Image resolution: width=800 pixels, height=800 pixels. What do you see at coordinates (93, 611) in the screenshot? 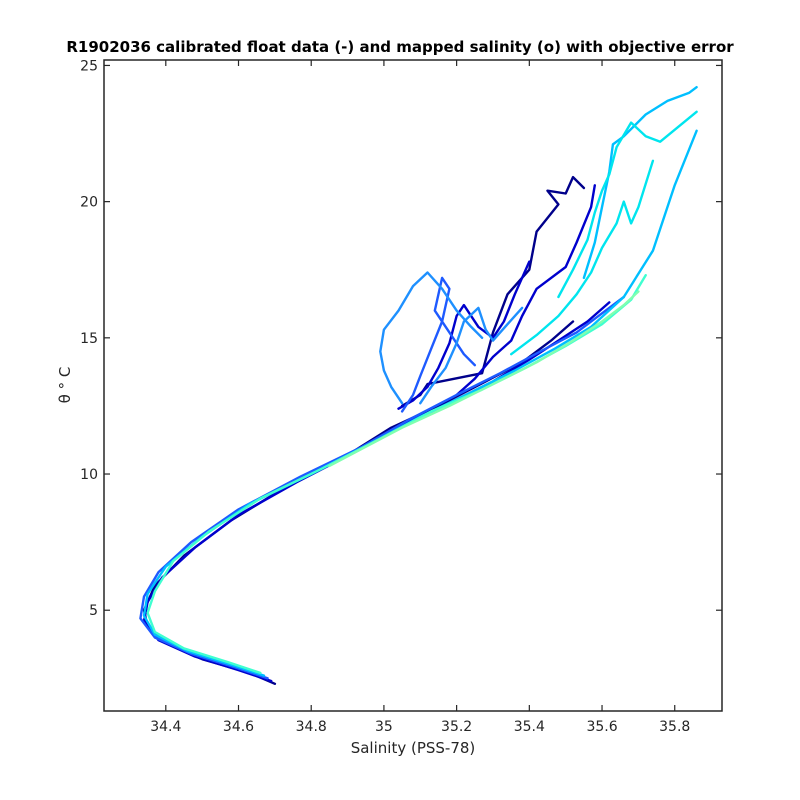
I see `y-tick-label: 5` at bounding box center [93, 611].